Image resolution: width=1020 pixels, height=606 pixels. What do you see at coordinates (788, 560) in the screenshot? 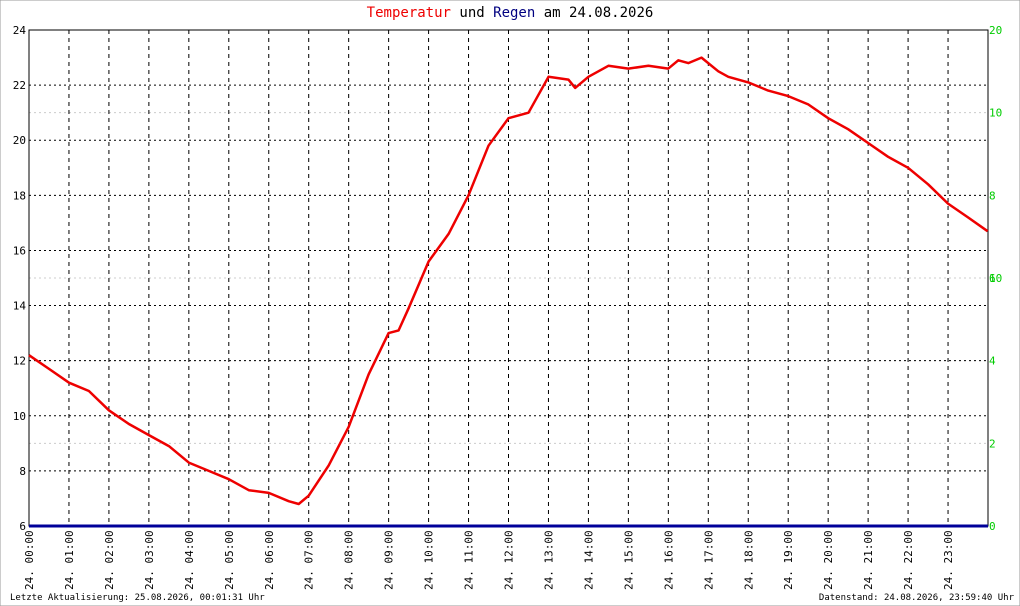
I see `x-tick-label: 24. 19:00` at bounding box center [788, 560].